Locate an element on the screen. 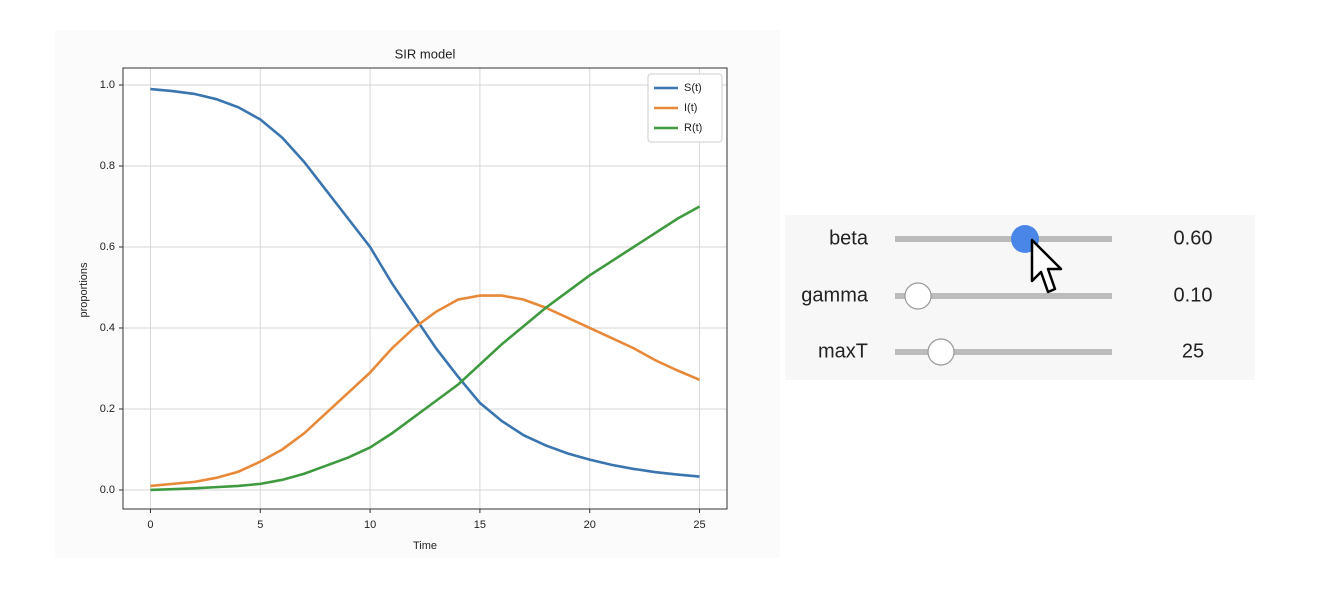 This screenshot has width=1322, height=600. x-tick-label: 0 is located at coordinates (150, 525).